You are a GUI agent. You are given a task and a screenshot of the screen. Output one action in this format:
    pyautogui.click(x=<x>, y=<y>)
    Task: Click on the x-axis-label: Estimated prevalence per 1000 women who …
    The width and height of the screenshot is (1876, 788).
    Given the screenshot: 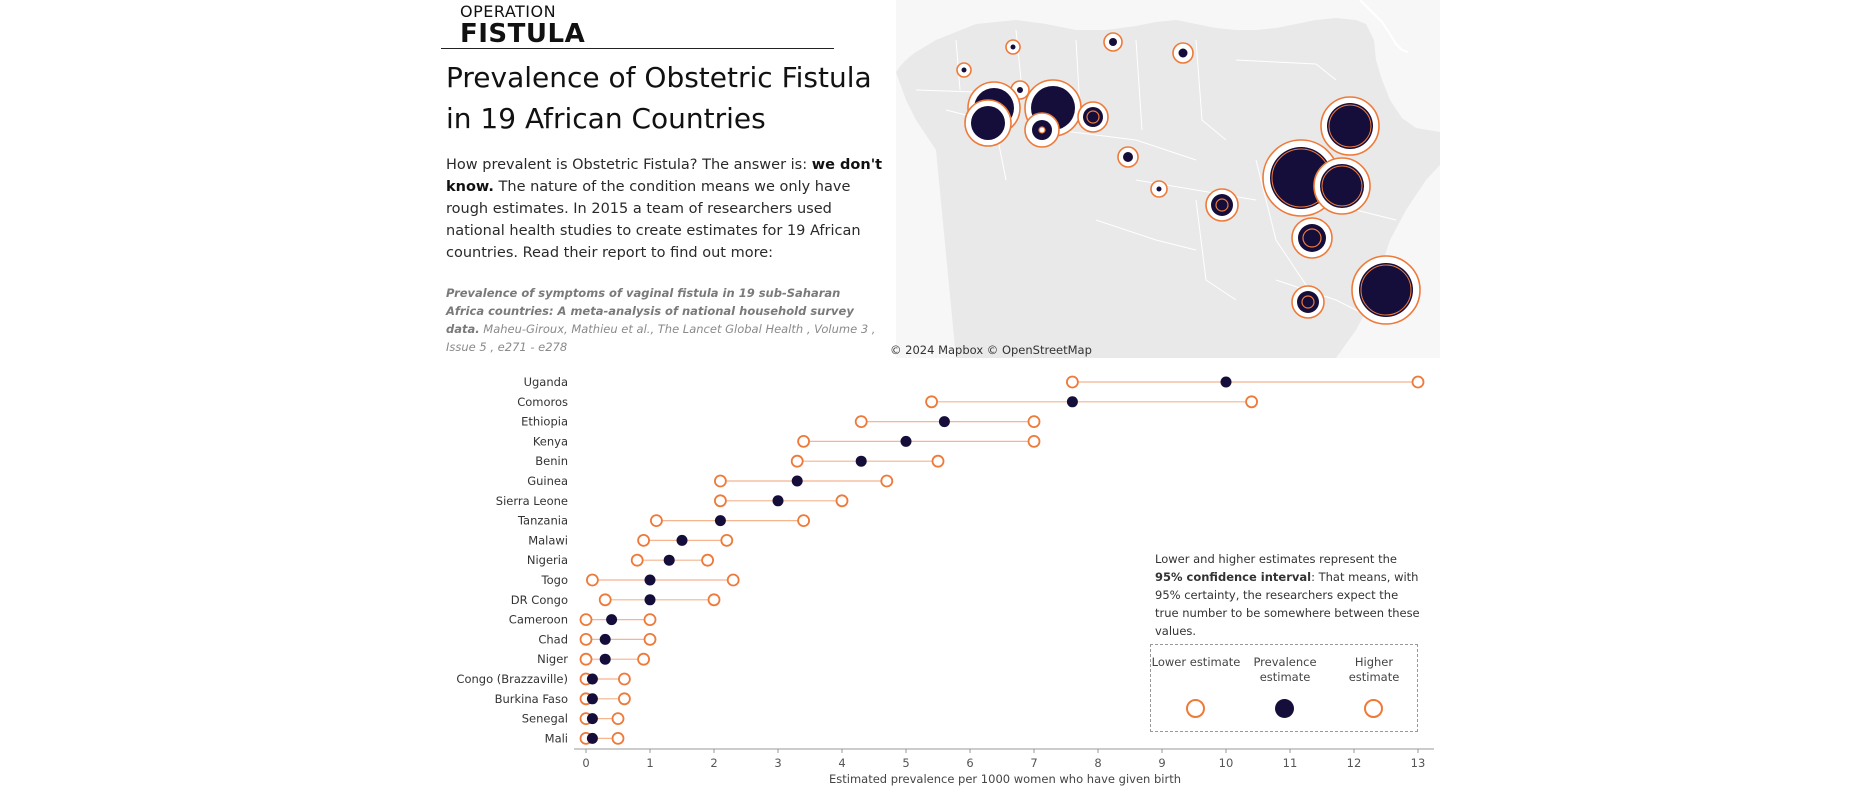 What is the action you would take?
    pyautogui.click(x=1005, y=779)
    